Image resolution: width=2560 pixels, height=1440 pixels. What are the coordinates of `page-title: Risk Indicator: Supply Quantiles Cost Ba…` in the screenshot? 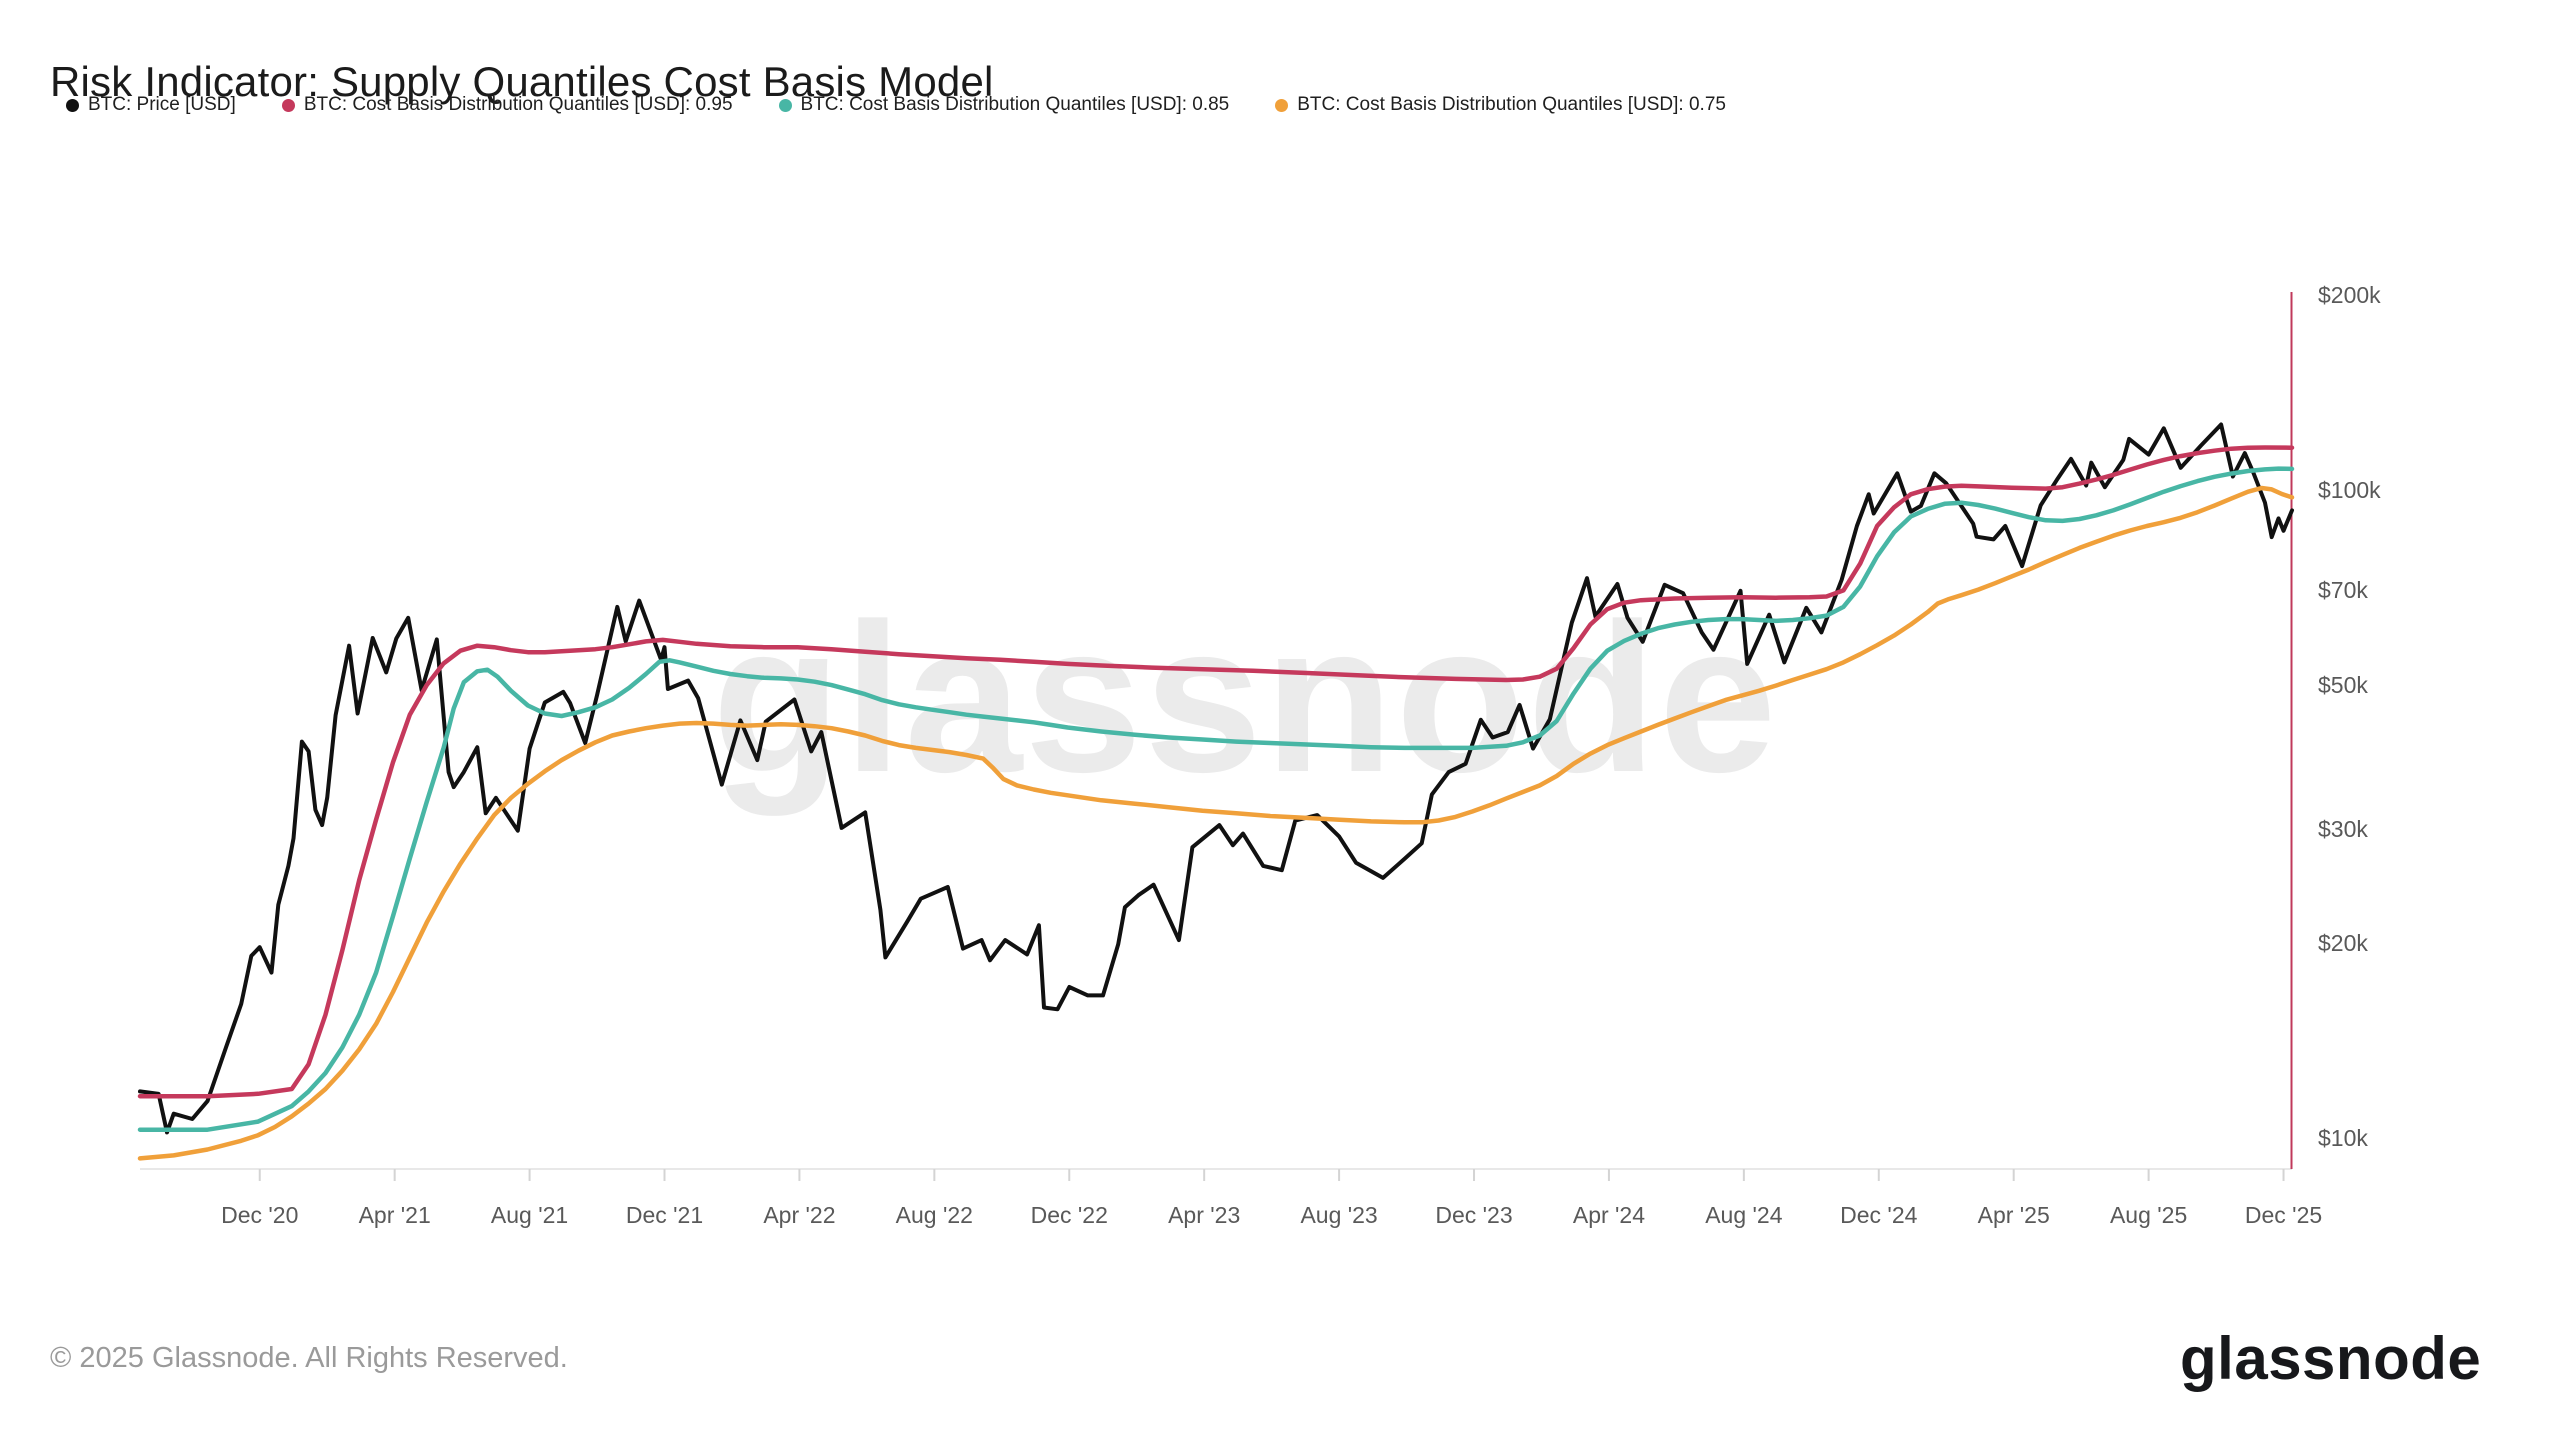 It's located at (522, 81).